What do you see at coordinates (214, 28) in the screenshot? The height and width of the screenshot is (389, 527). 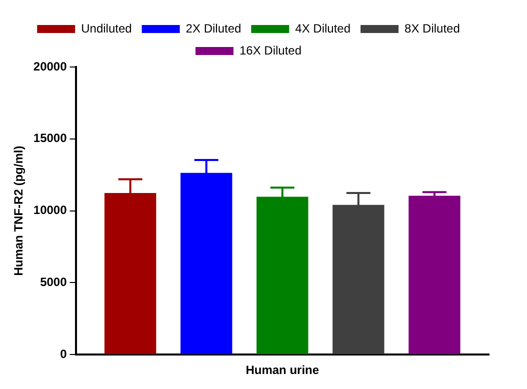 I see `legend-label: 2X Diluted` at bounding box center [214, 28].